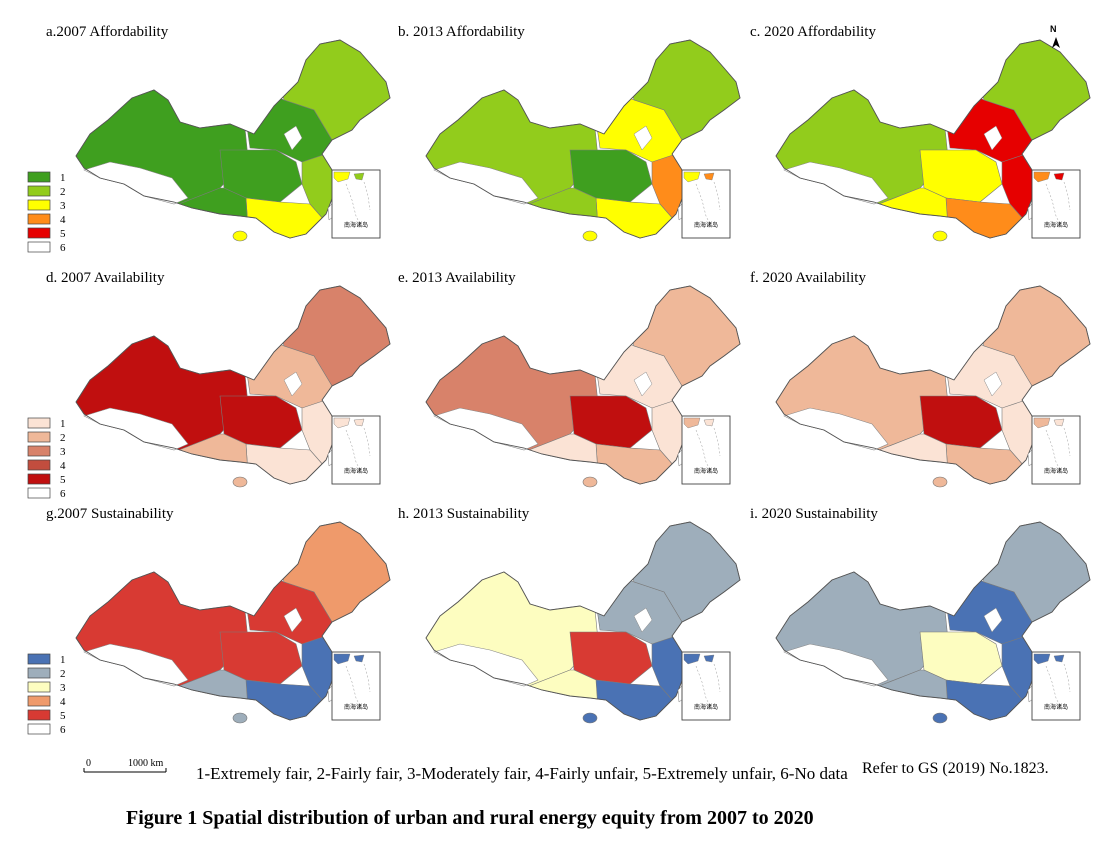 This screenshot has height=863, width=1101. Describe the element at coordinates (88, 763) in the screenshot. I see `scale-zero-label: 0` at that location.